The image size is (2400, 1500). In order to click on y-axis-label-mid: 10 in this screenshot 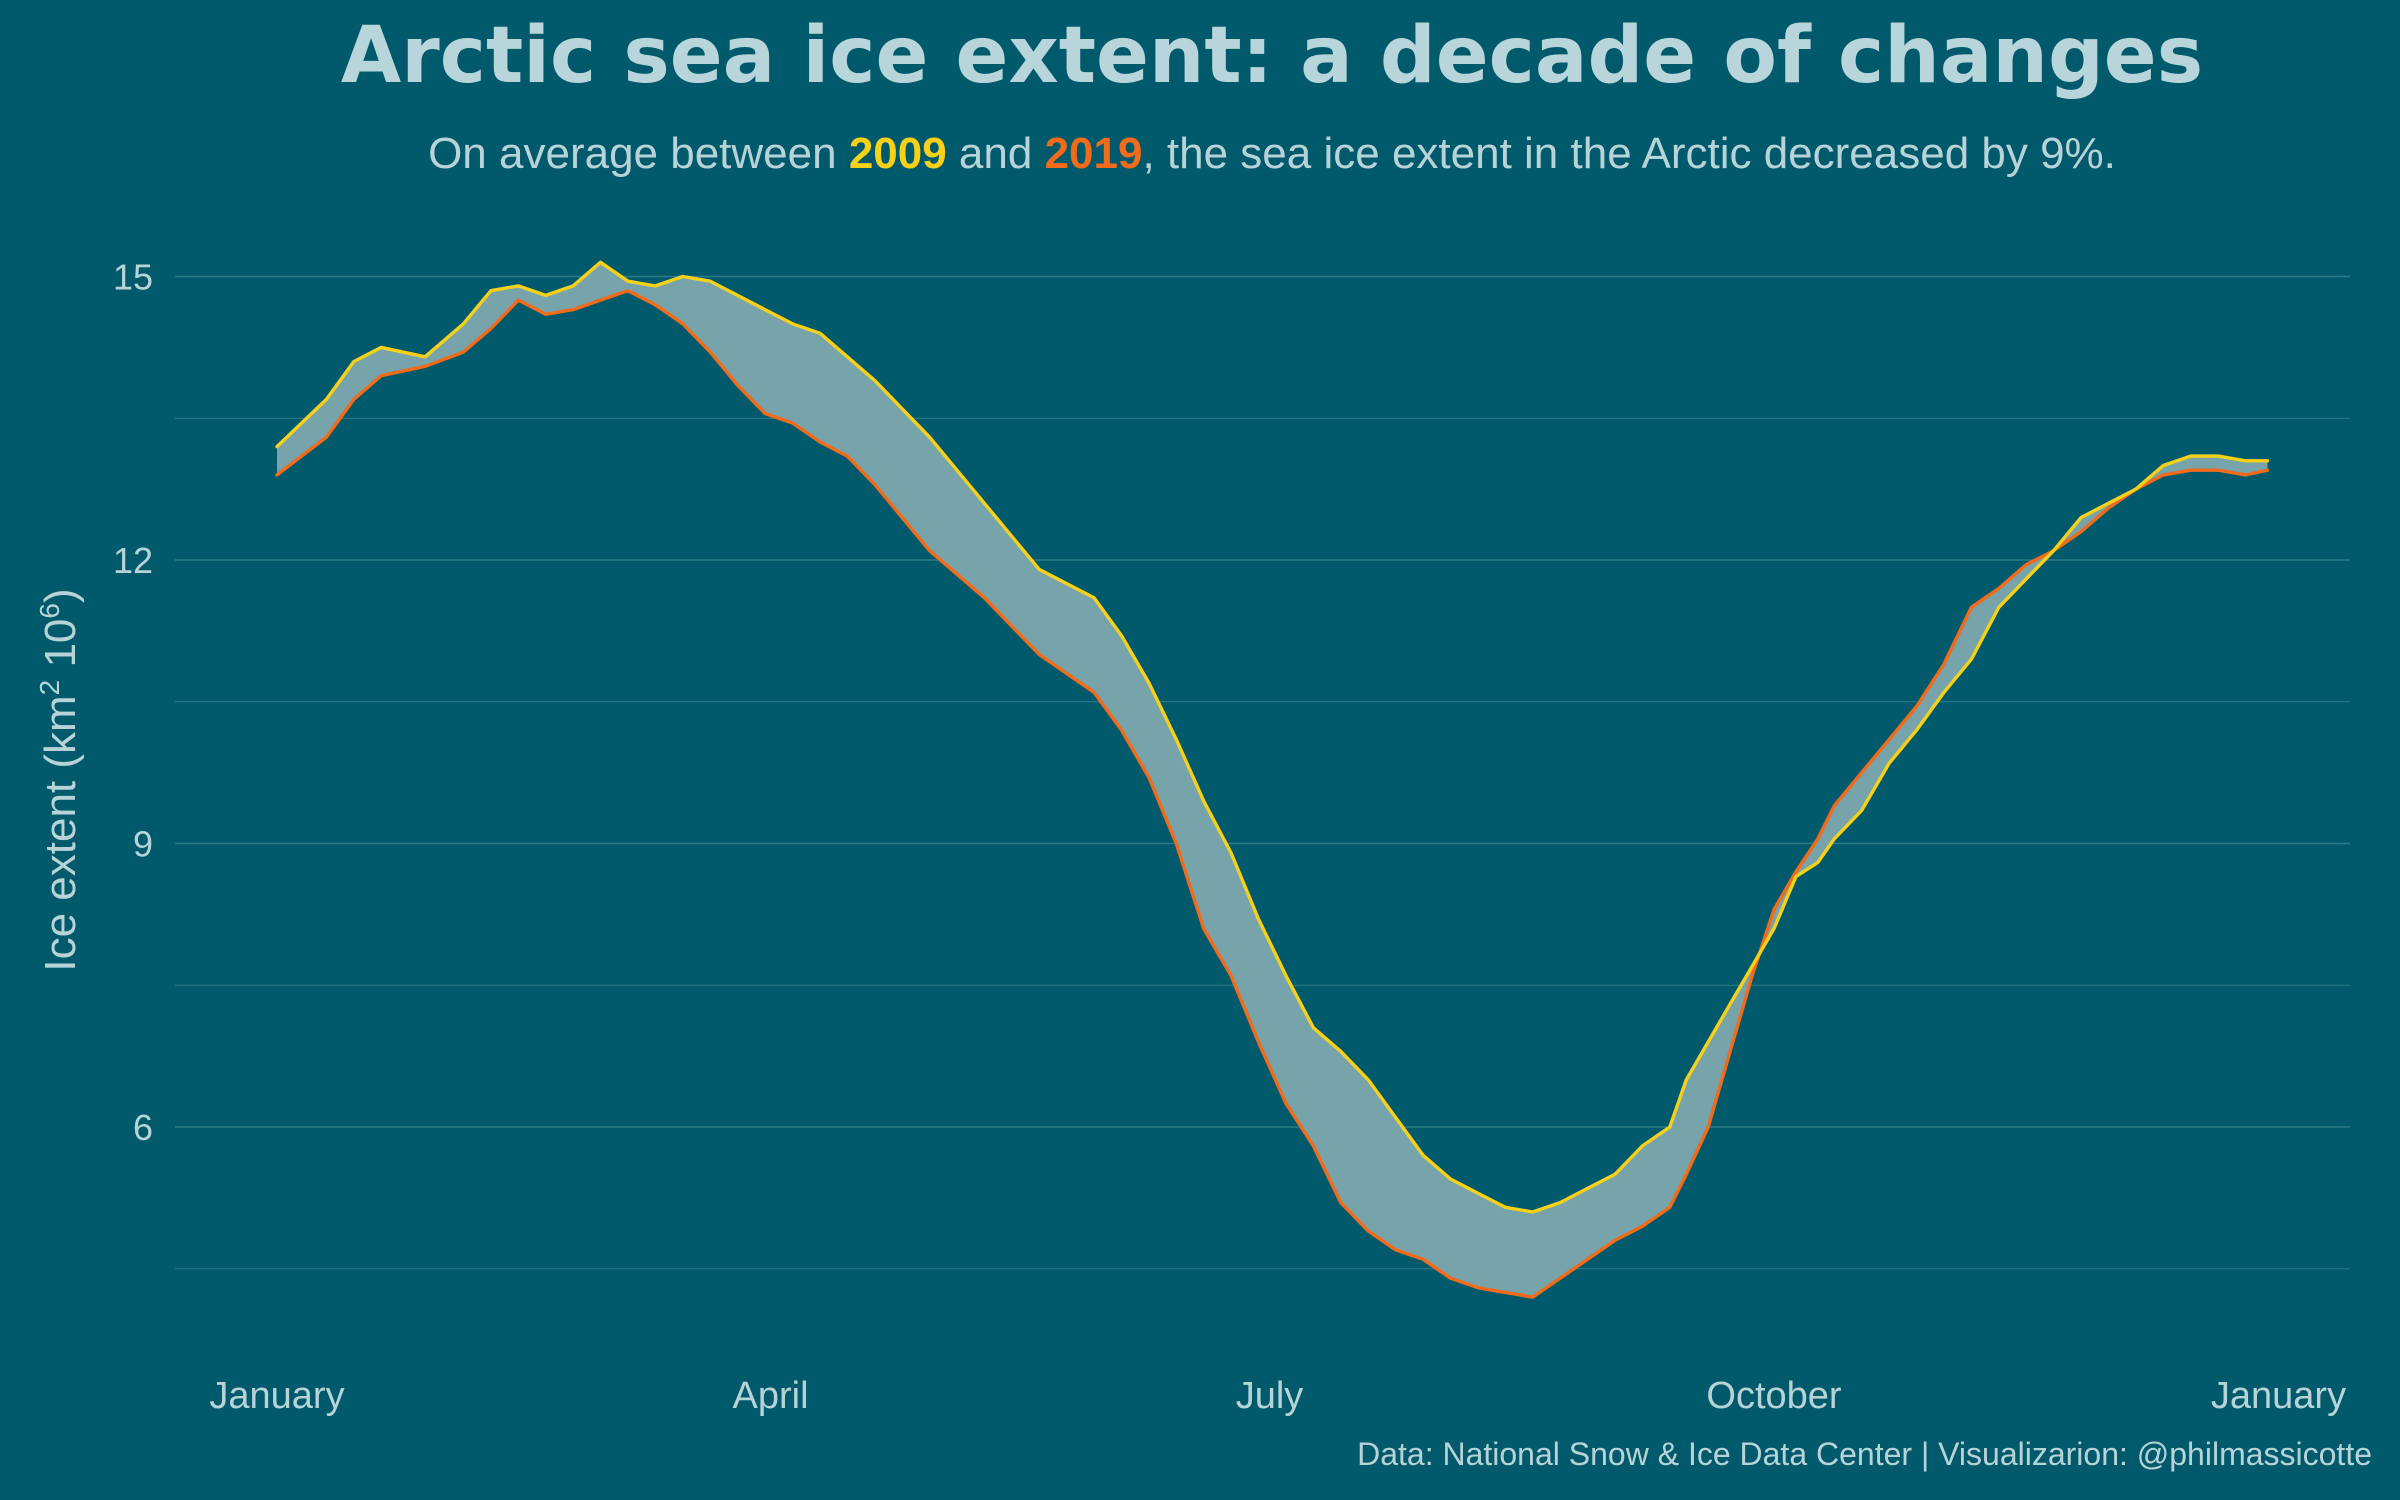, I will do `click(60, 649)`.